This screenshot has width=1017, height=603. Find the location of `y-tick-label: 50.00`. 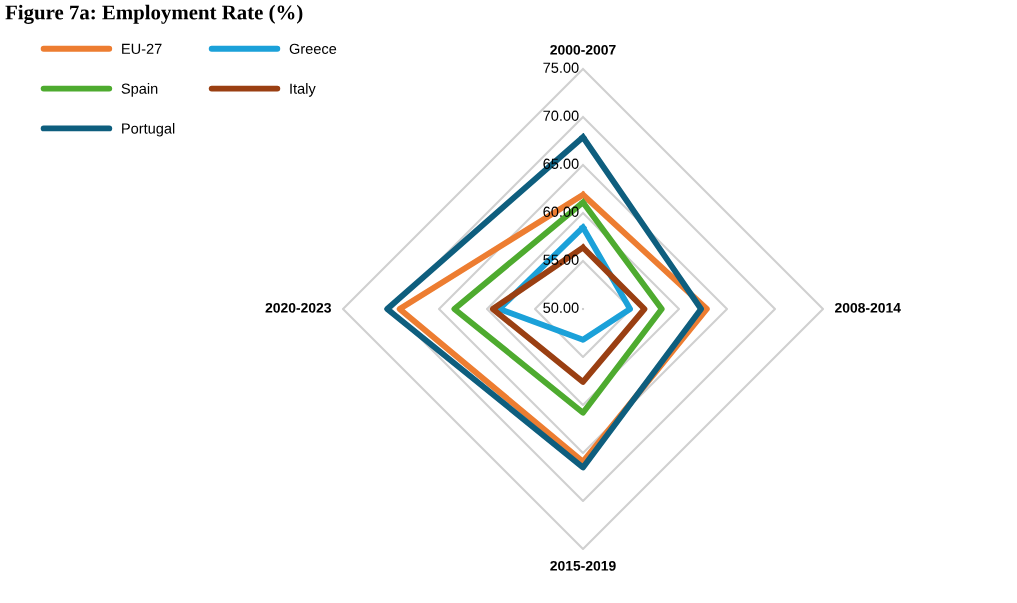

y-tick-label: 50.00 is located at coordinates (561, 307).